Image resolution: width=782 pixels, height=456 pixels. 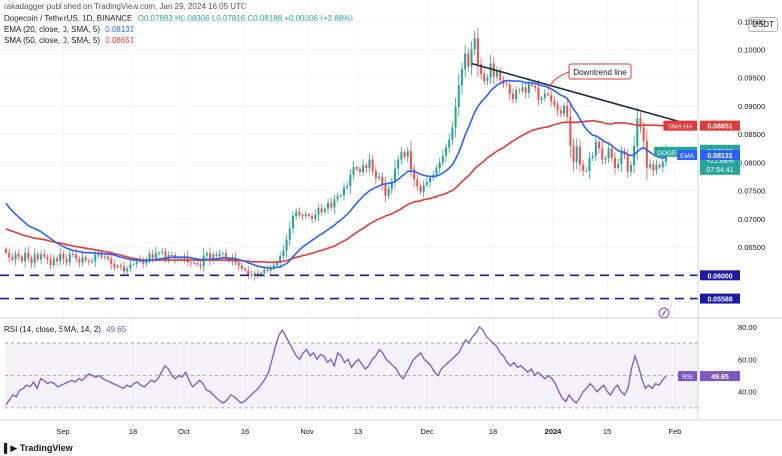 What do you see at coordinates (368, 431) in the screenshot?
I see `time-axis: Sep 18 Oct 16 Nov 13 Dec 18 2024 15 Feb` at bounding box center [368, 431].